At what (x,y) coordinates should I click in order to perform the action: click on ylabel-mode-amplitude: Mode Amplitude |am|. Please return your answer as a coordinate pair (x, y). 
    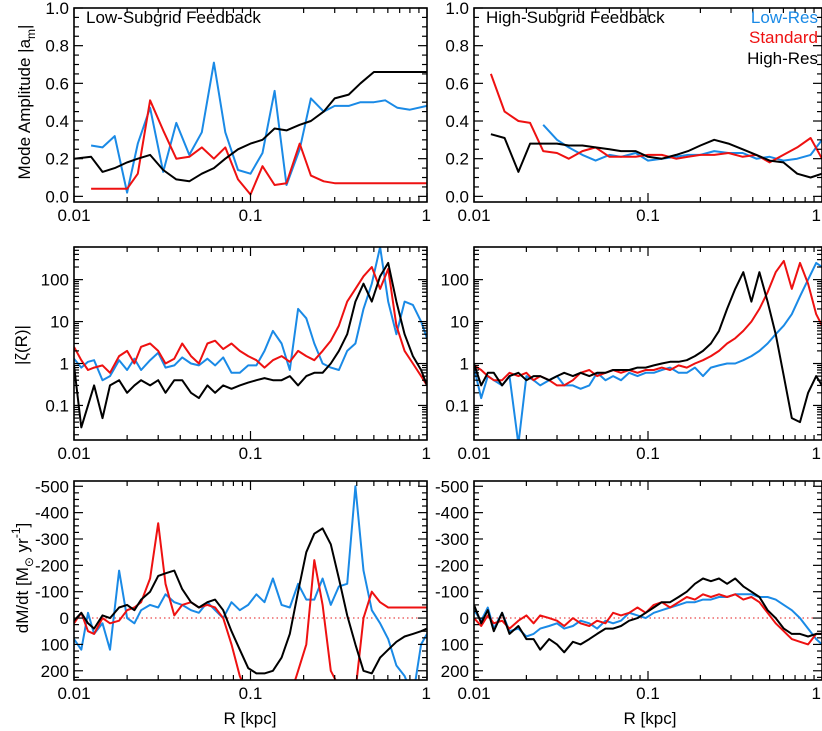
    Looking at the image, I should click on (26, 102).